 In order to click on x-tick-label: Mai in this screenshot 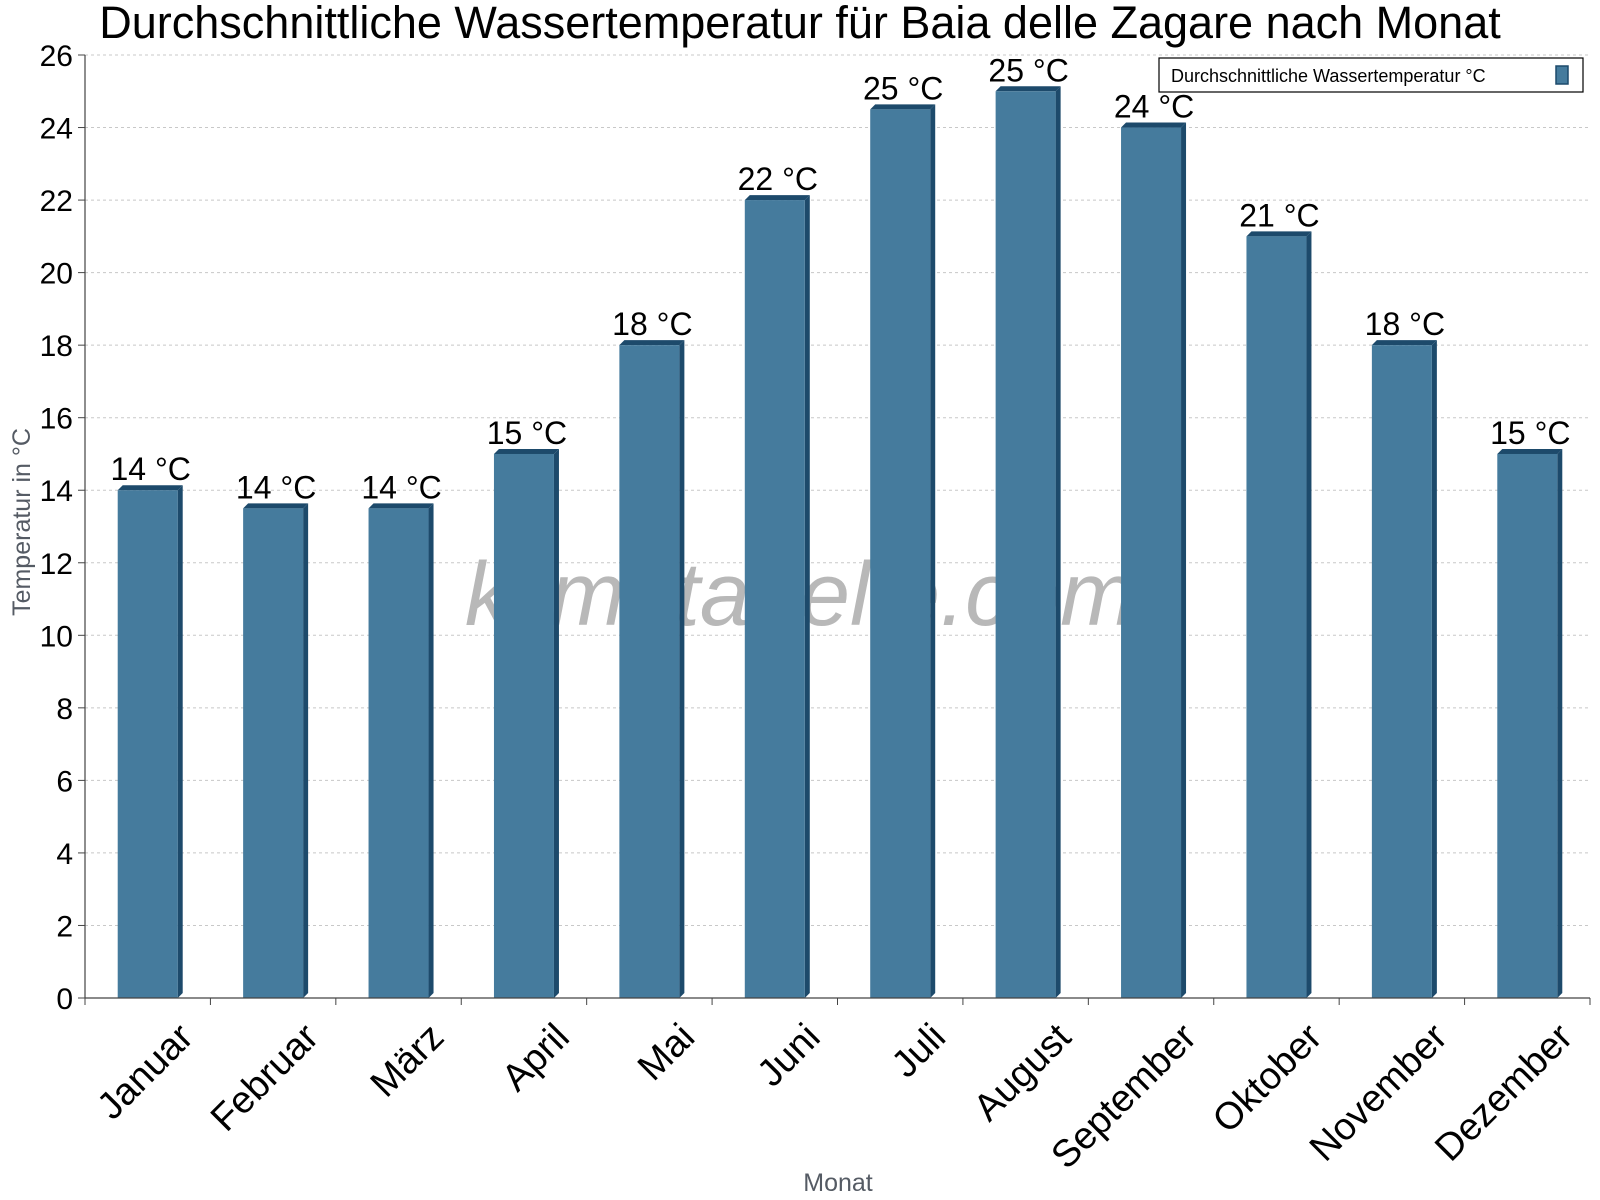, I will do `click(666, 1052)`.